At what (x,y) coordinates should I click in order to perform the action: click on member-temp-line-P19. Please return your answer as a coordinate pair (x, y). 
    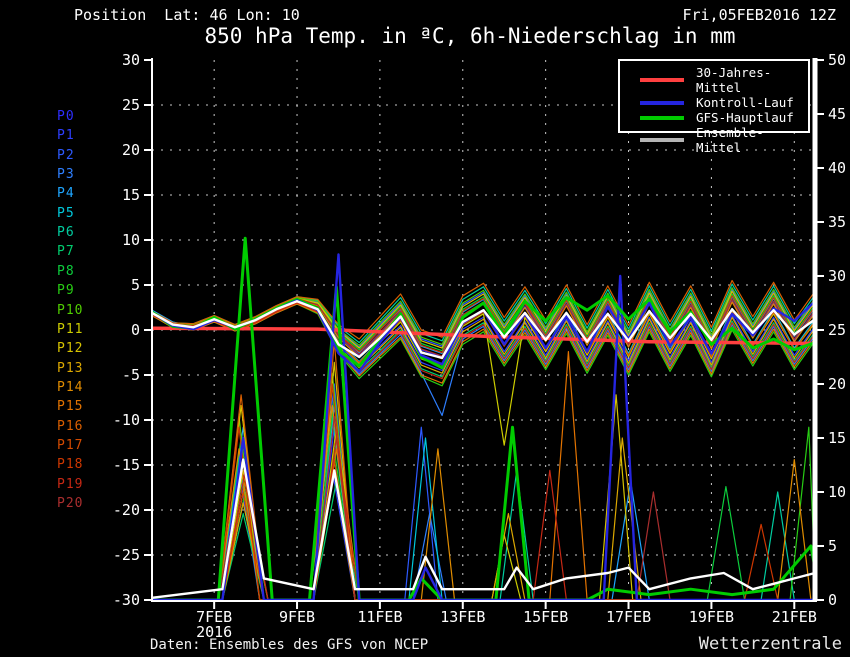
    Looking at the image, I should click on (483, 341).